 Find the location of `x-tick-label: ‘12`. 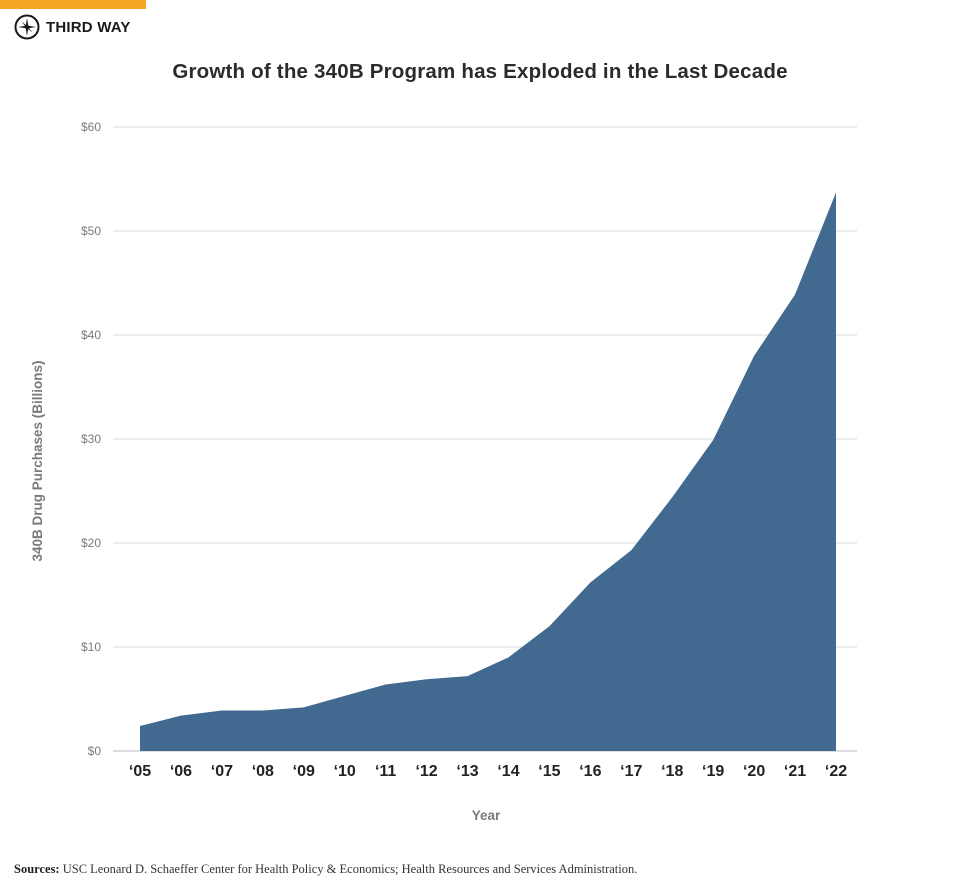

x-tick-label: ‘12 is located at coordinates (426, 771).